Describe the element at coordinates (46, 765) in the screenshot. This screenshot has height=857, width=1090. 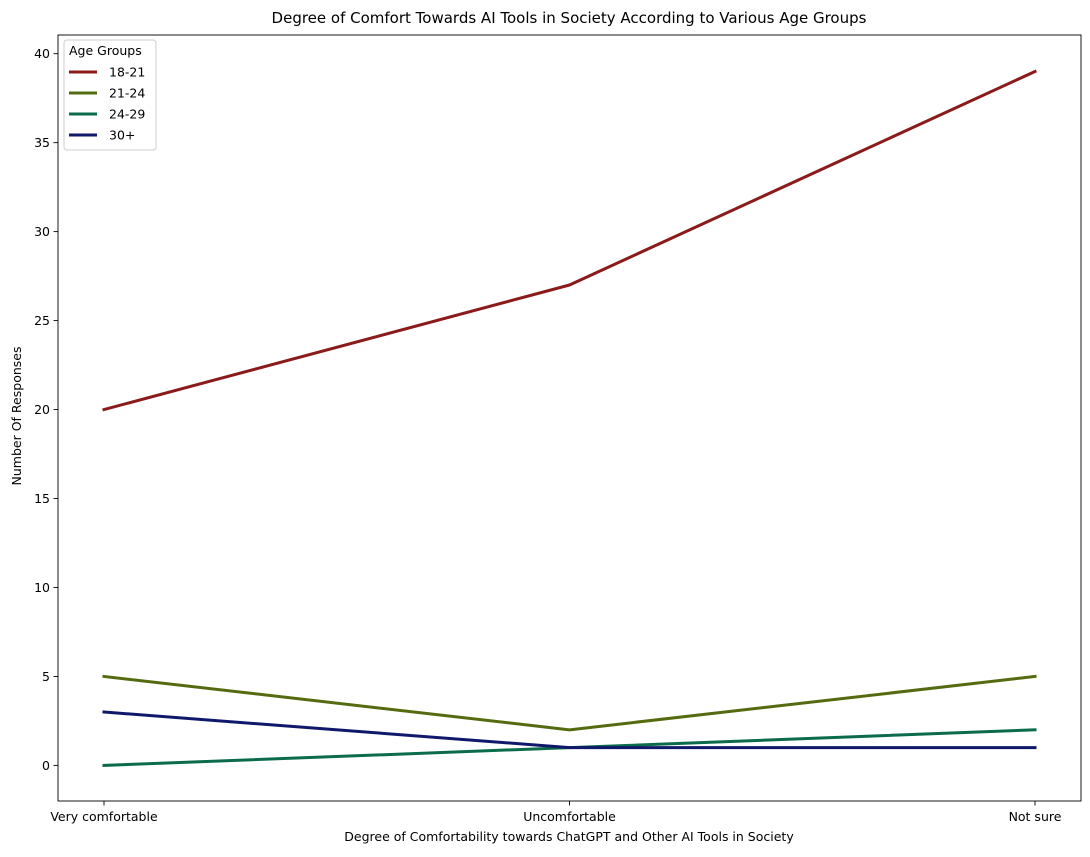
I see `y-tick-label: 0` at that location.